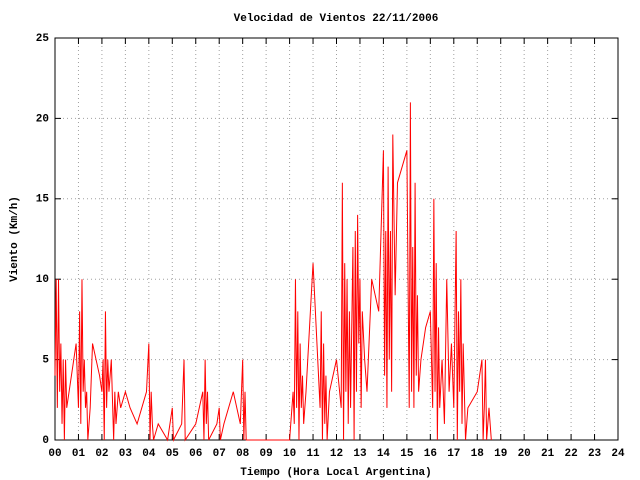  What do you see at coordinates (243, 454) in the screenshot?
I see `x-tick-label: 08` at bounding box center [243, 454].